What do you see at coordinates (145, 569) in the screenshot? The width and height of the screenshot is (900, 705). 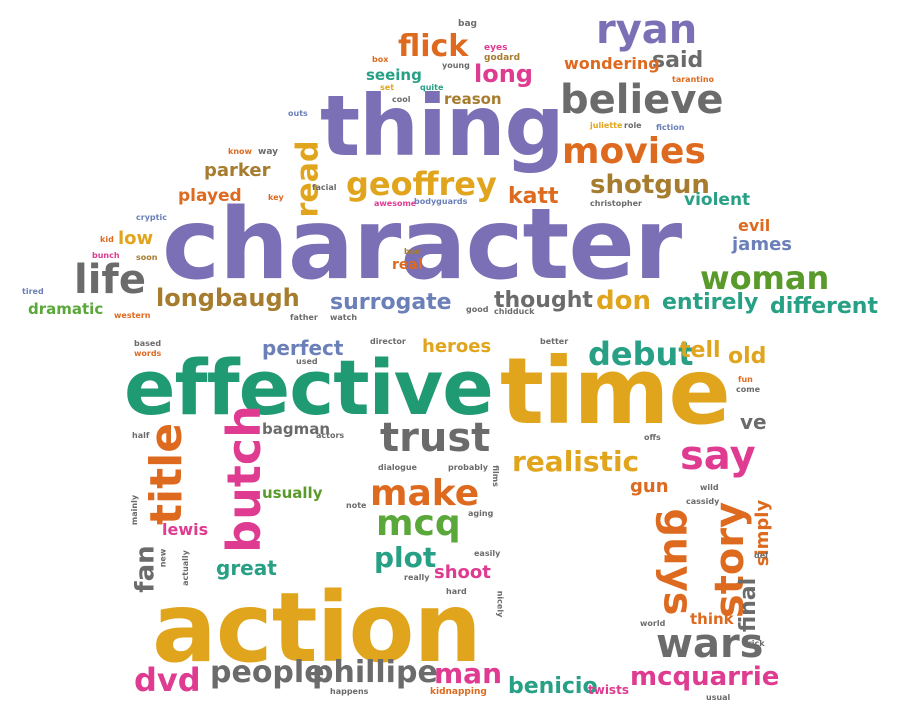 I see `word-fan: fan` at bounding box center [145, 569].